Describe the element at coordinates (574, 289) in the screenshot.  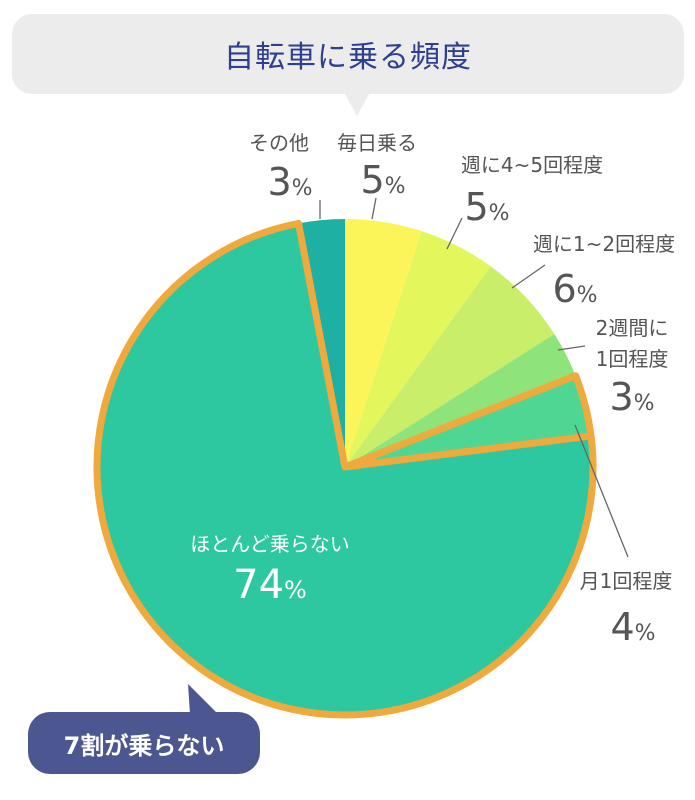
I see `slice-value-3: 6%` at that location.